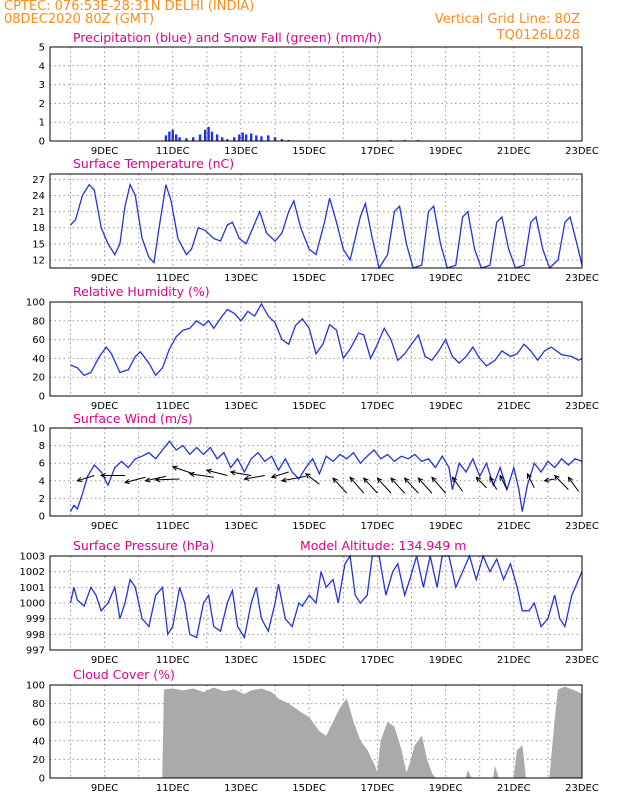 Image resolution: width=618 pixels, height=800 pixels. I want to click on panel-title: Relative Humidity (%), so click(141, 291).